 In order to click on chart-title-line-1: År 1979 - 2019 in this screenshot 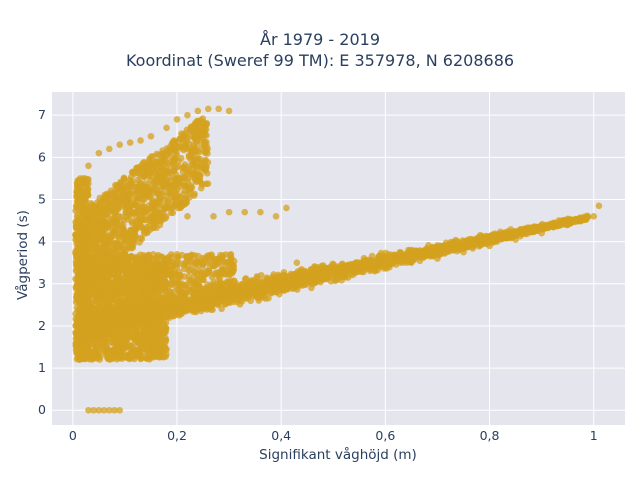, I will do `click(320, 39)`.